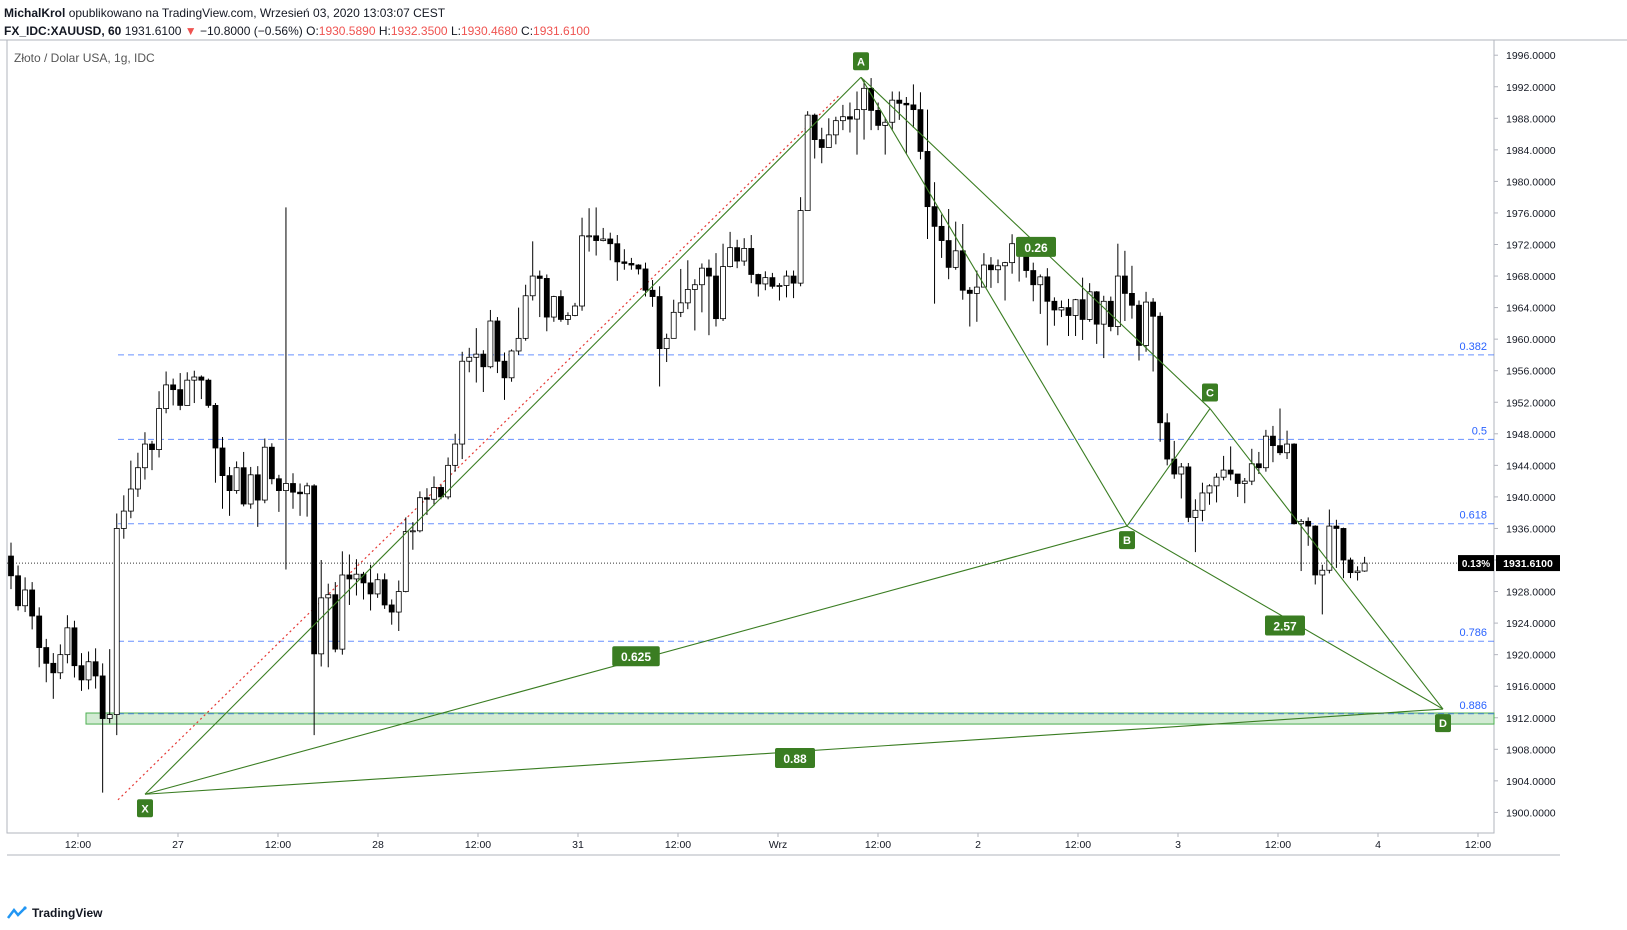 The height and width of the screenshot is (930, 1627). I want to click on open-value: 1930.5890, so click(347, 31).